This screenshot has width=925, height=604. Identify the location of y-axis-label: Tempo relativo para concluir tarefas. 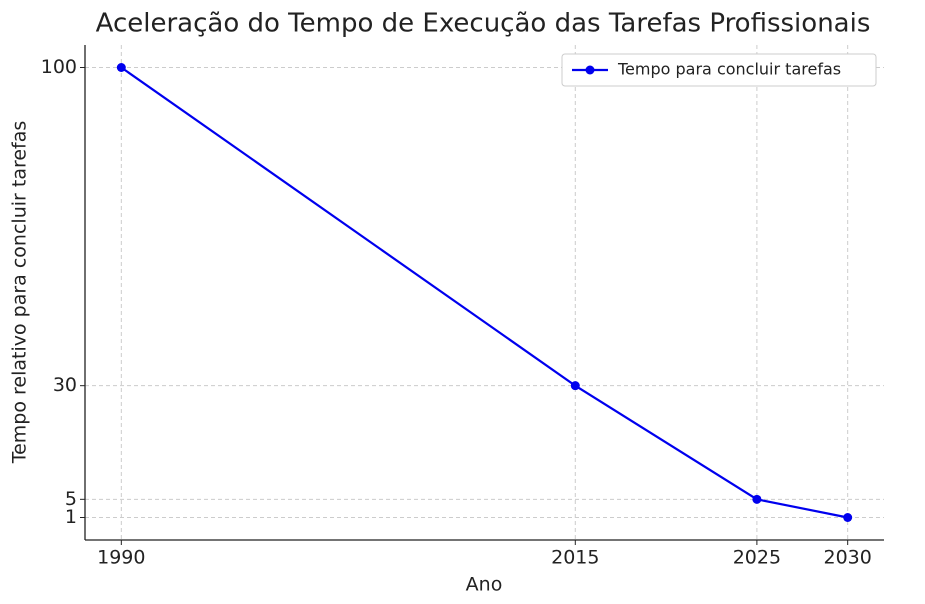
(20, 293).